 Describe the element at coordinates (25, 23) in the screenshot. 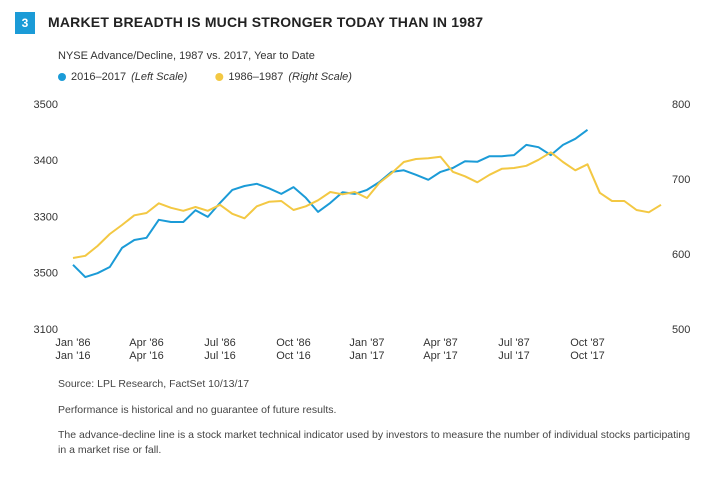

I see `figure-number: 3` at that location.